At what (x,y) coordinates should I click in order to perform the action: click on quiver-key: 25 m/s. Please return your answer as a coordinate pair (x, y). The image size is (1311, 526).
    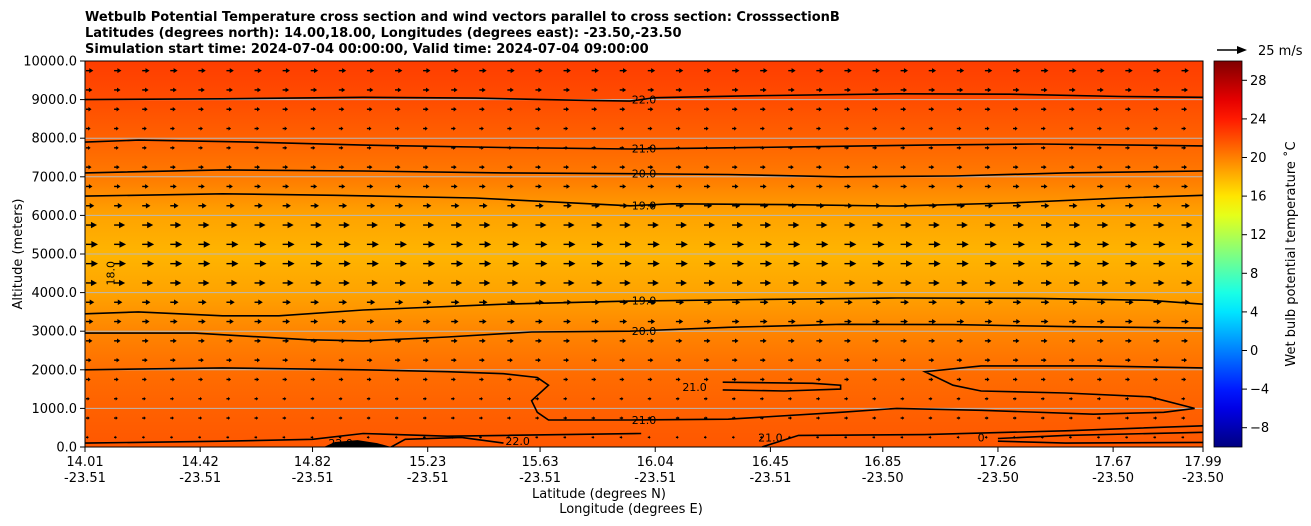
    Looking at the image, I should click on (1260, 51).